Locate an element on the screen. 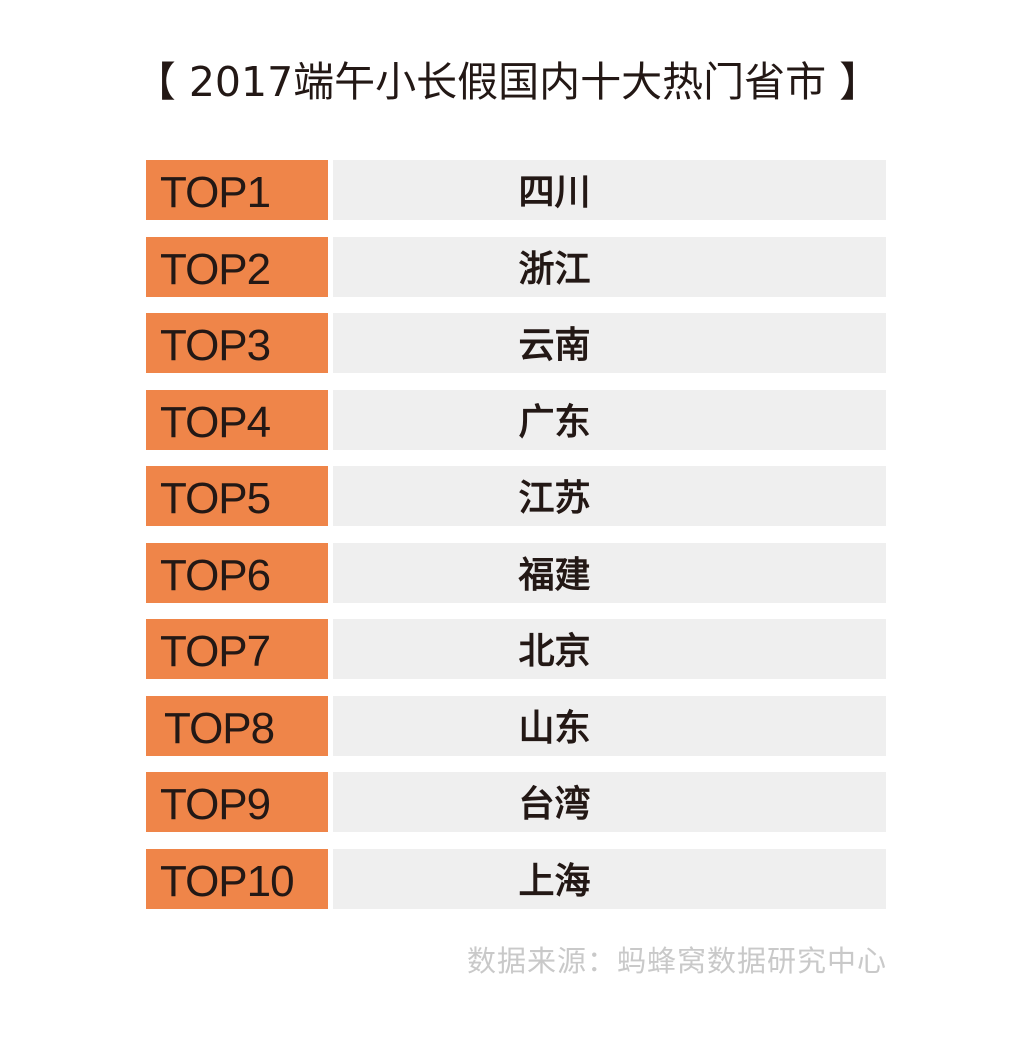 This screenshot has width=1015, height=1044. rank-label: TOP6 is located at coordinates (237, 572).